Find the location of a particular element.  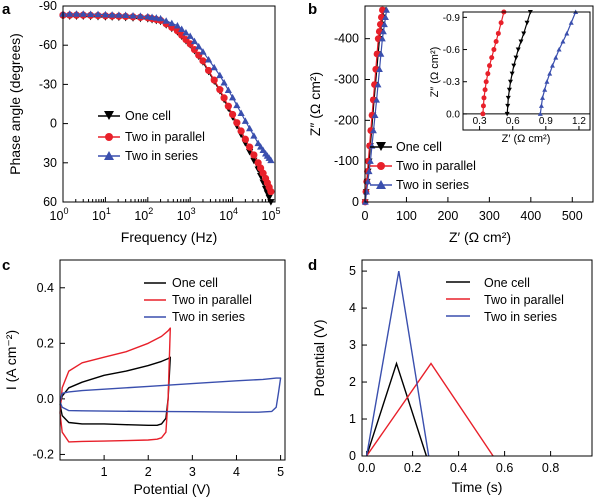

panel-d-plot-area: 0.0 0.2 0.4 0.6 0.8 0 1 2 3 4 5 is located at coordinates (454, 369).